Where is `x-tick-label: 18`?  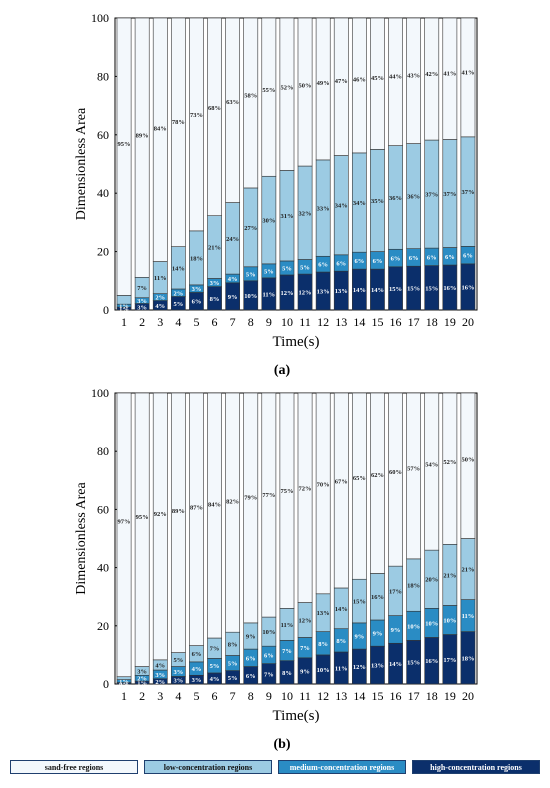 x-tick-label: 18 is located at coordinates (432, 322).